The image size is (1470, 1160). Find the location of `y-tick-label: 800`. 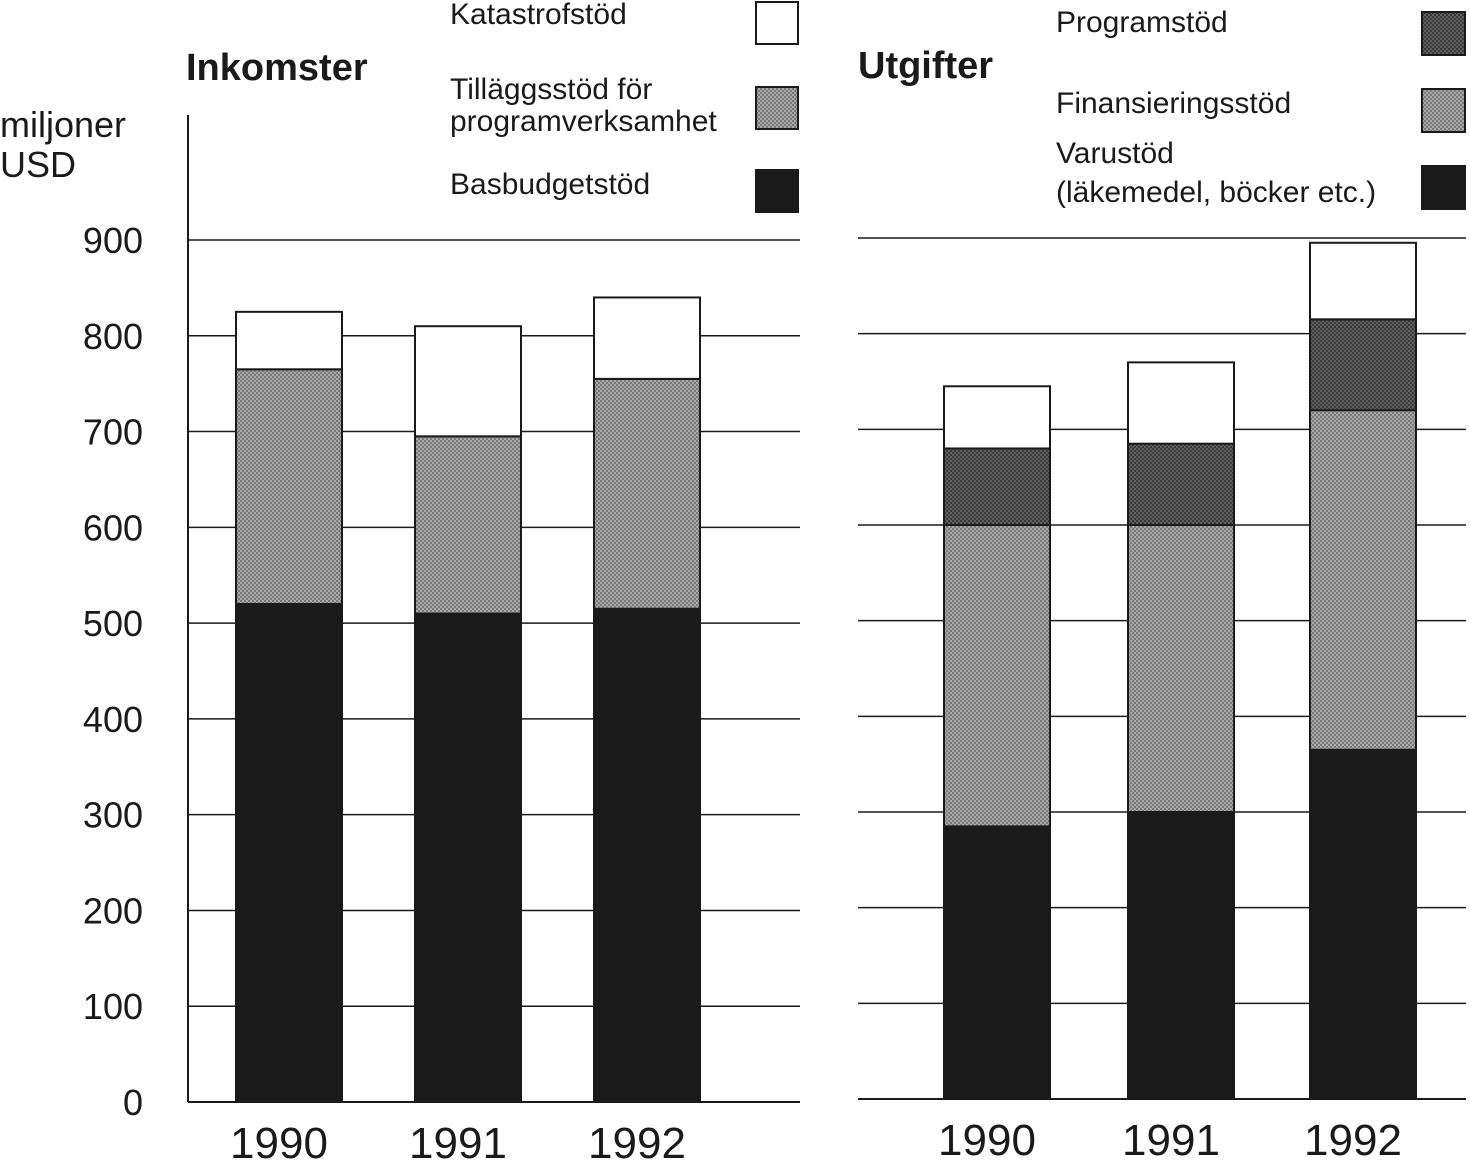

y-tick-label: 800 is located at coordinates (113, 336).